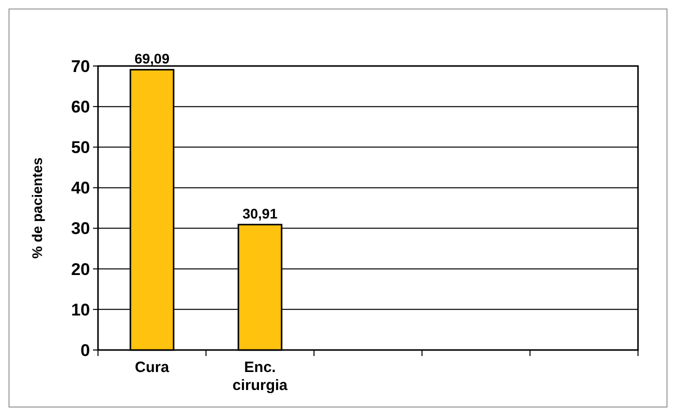 This screenshot has height=408, width=676. Describe the element at coordinates (260, 214) in the screenshot. I see `data-label: 30,91` at that location.